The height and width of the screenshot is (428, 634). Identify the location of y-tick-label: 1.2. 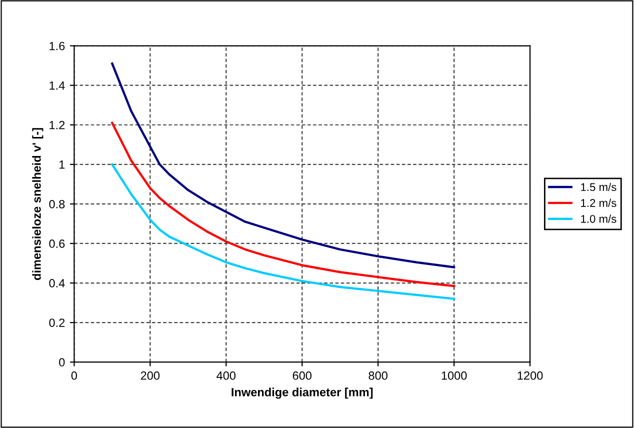
(57, 125).